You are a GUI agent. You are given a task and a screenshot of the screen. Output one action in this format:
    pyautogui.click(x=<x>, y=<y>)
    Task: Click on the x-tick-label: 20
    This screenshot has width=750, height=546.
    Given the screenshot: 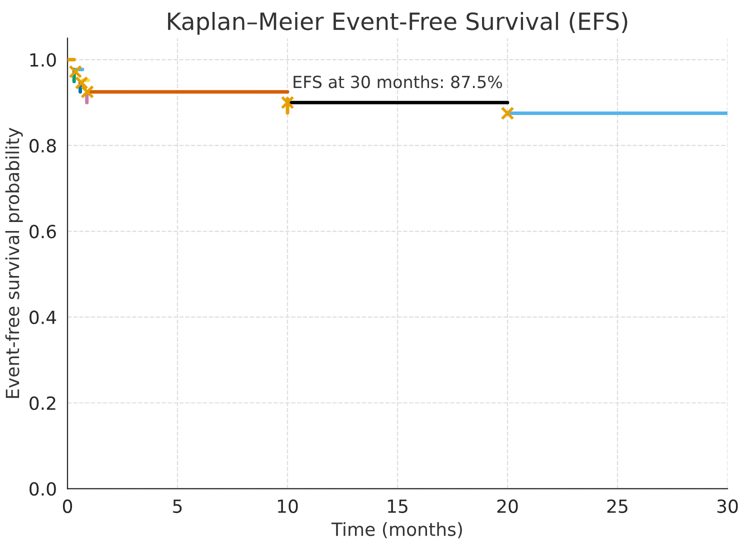 What is the action you would take?
    pyautogui.click(x=507, y=506)
    